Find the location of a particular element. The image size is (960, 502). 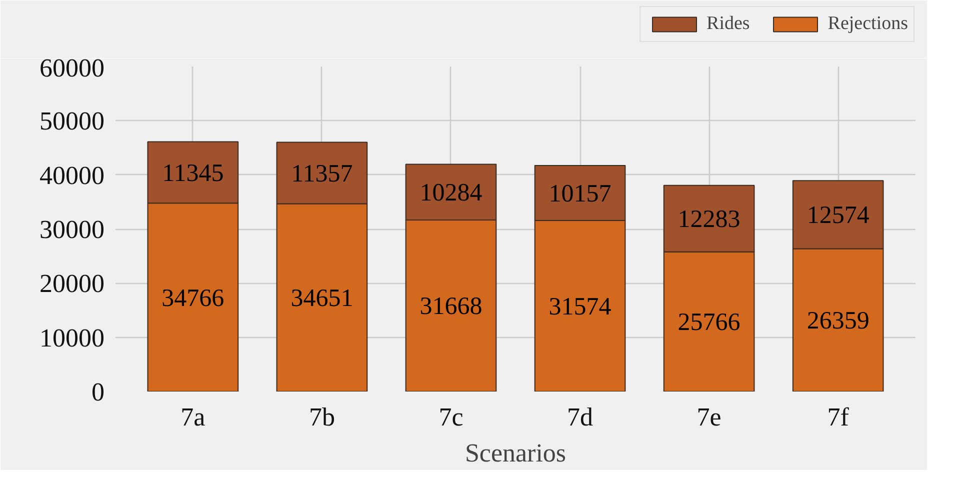

data-label: 12283 is located at coordinates (709, 220).